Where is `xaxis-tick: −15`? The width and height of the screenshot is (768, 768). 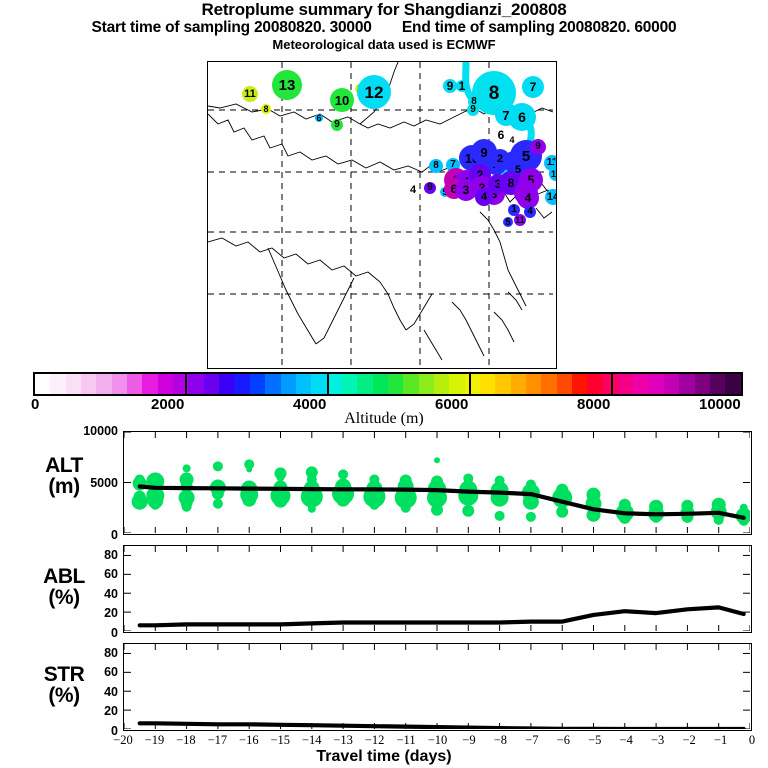 xaxis-tick: −15 is located at coordinates (280, 740).